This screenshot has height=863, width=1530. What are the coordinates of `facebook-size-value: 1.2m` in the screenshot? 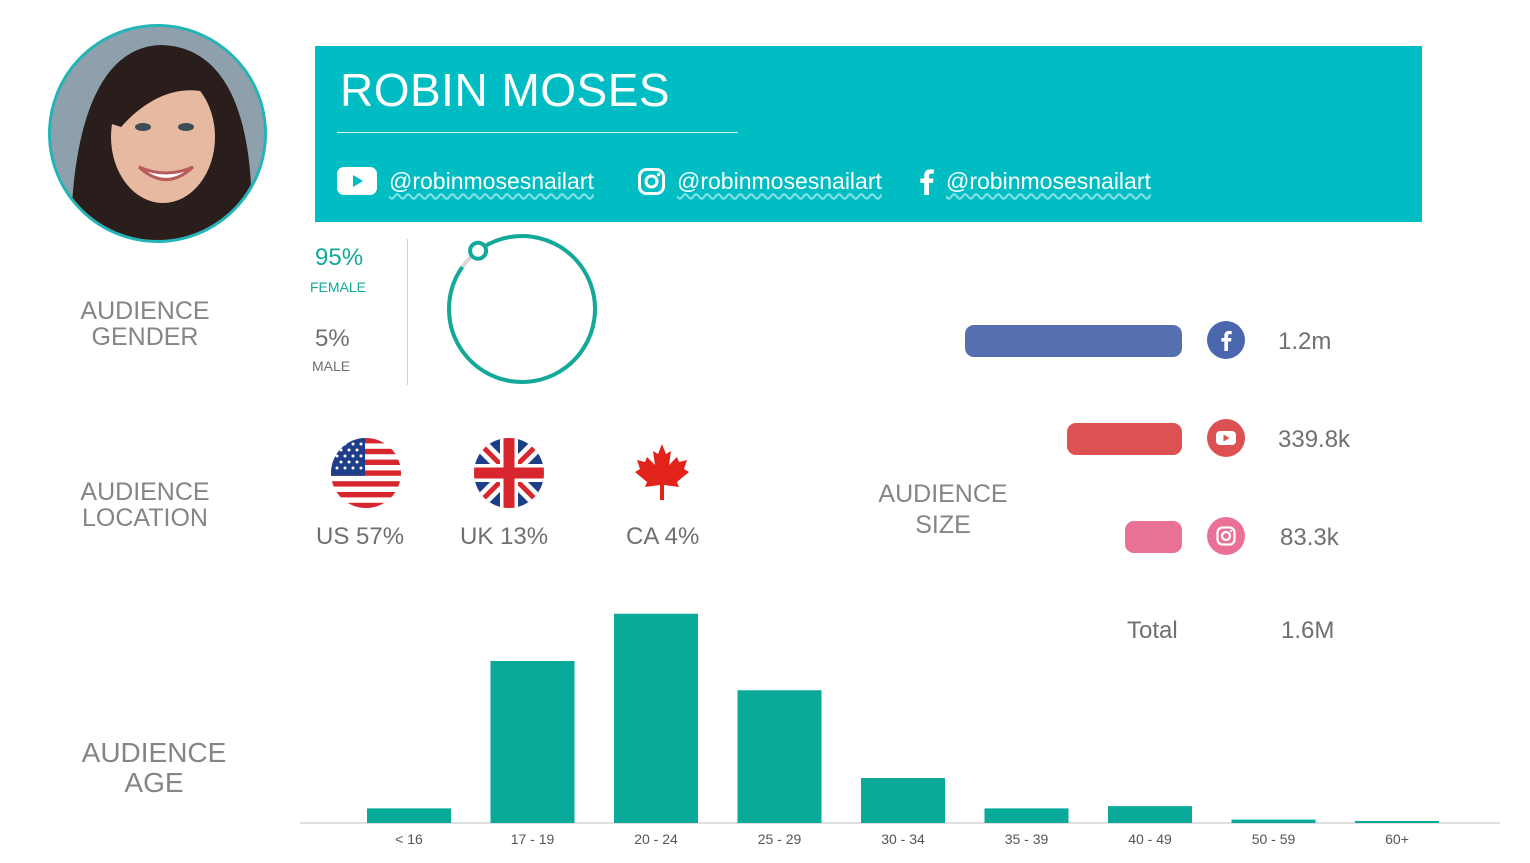 It's located at (1305, 341).